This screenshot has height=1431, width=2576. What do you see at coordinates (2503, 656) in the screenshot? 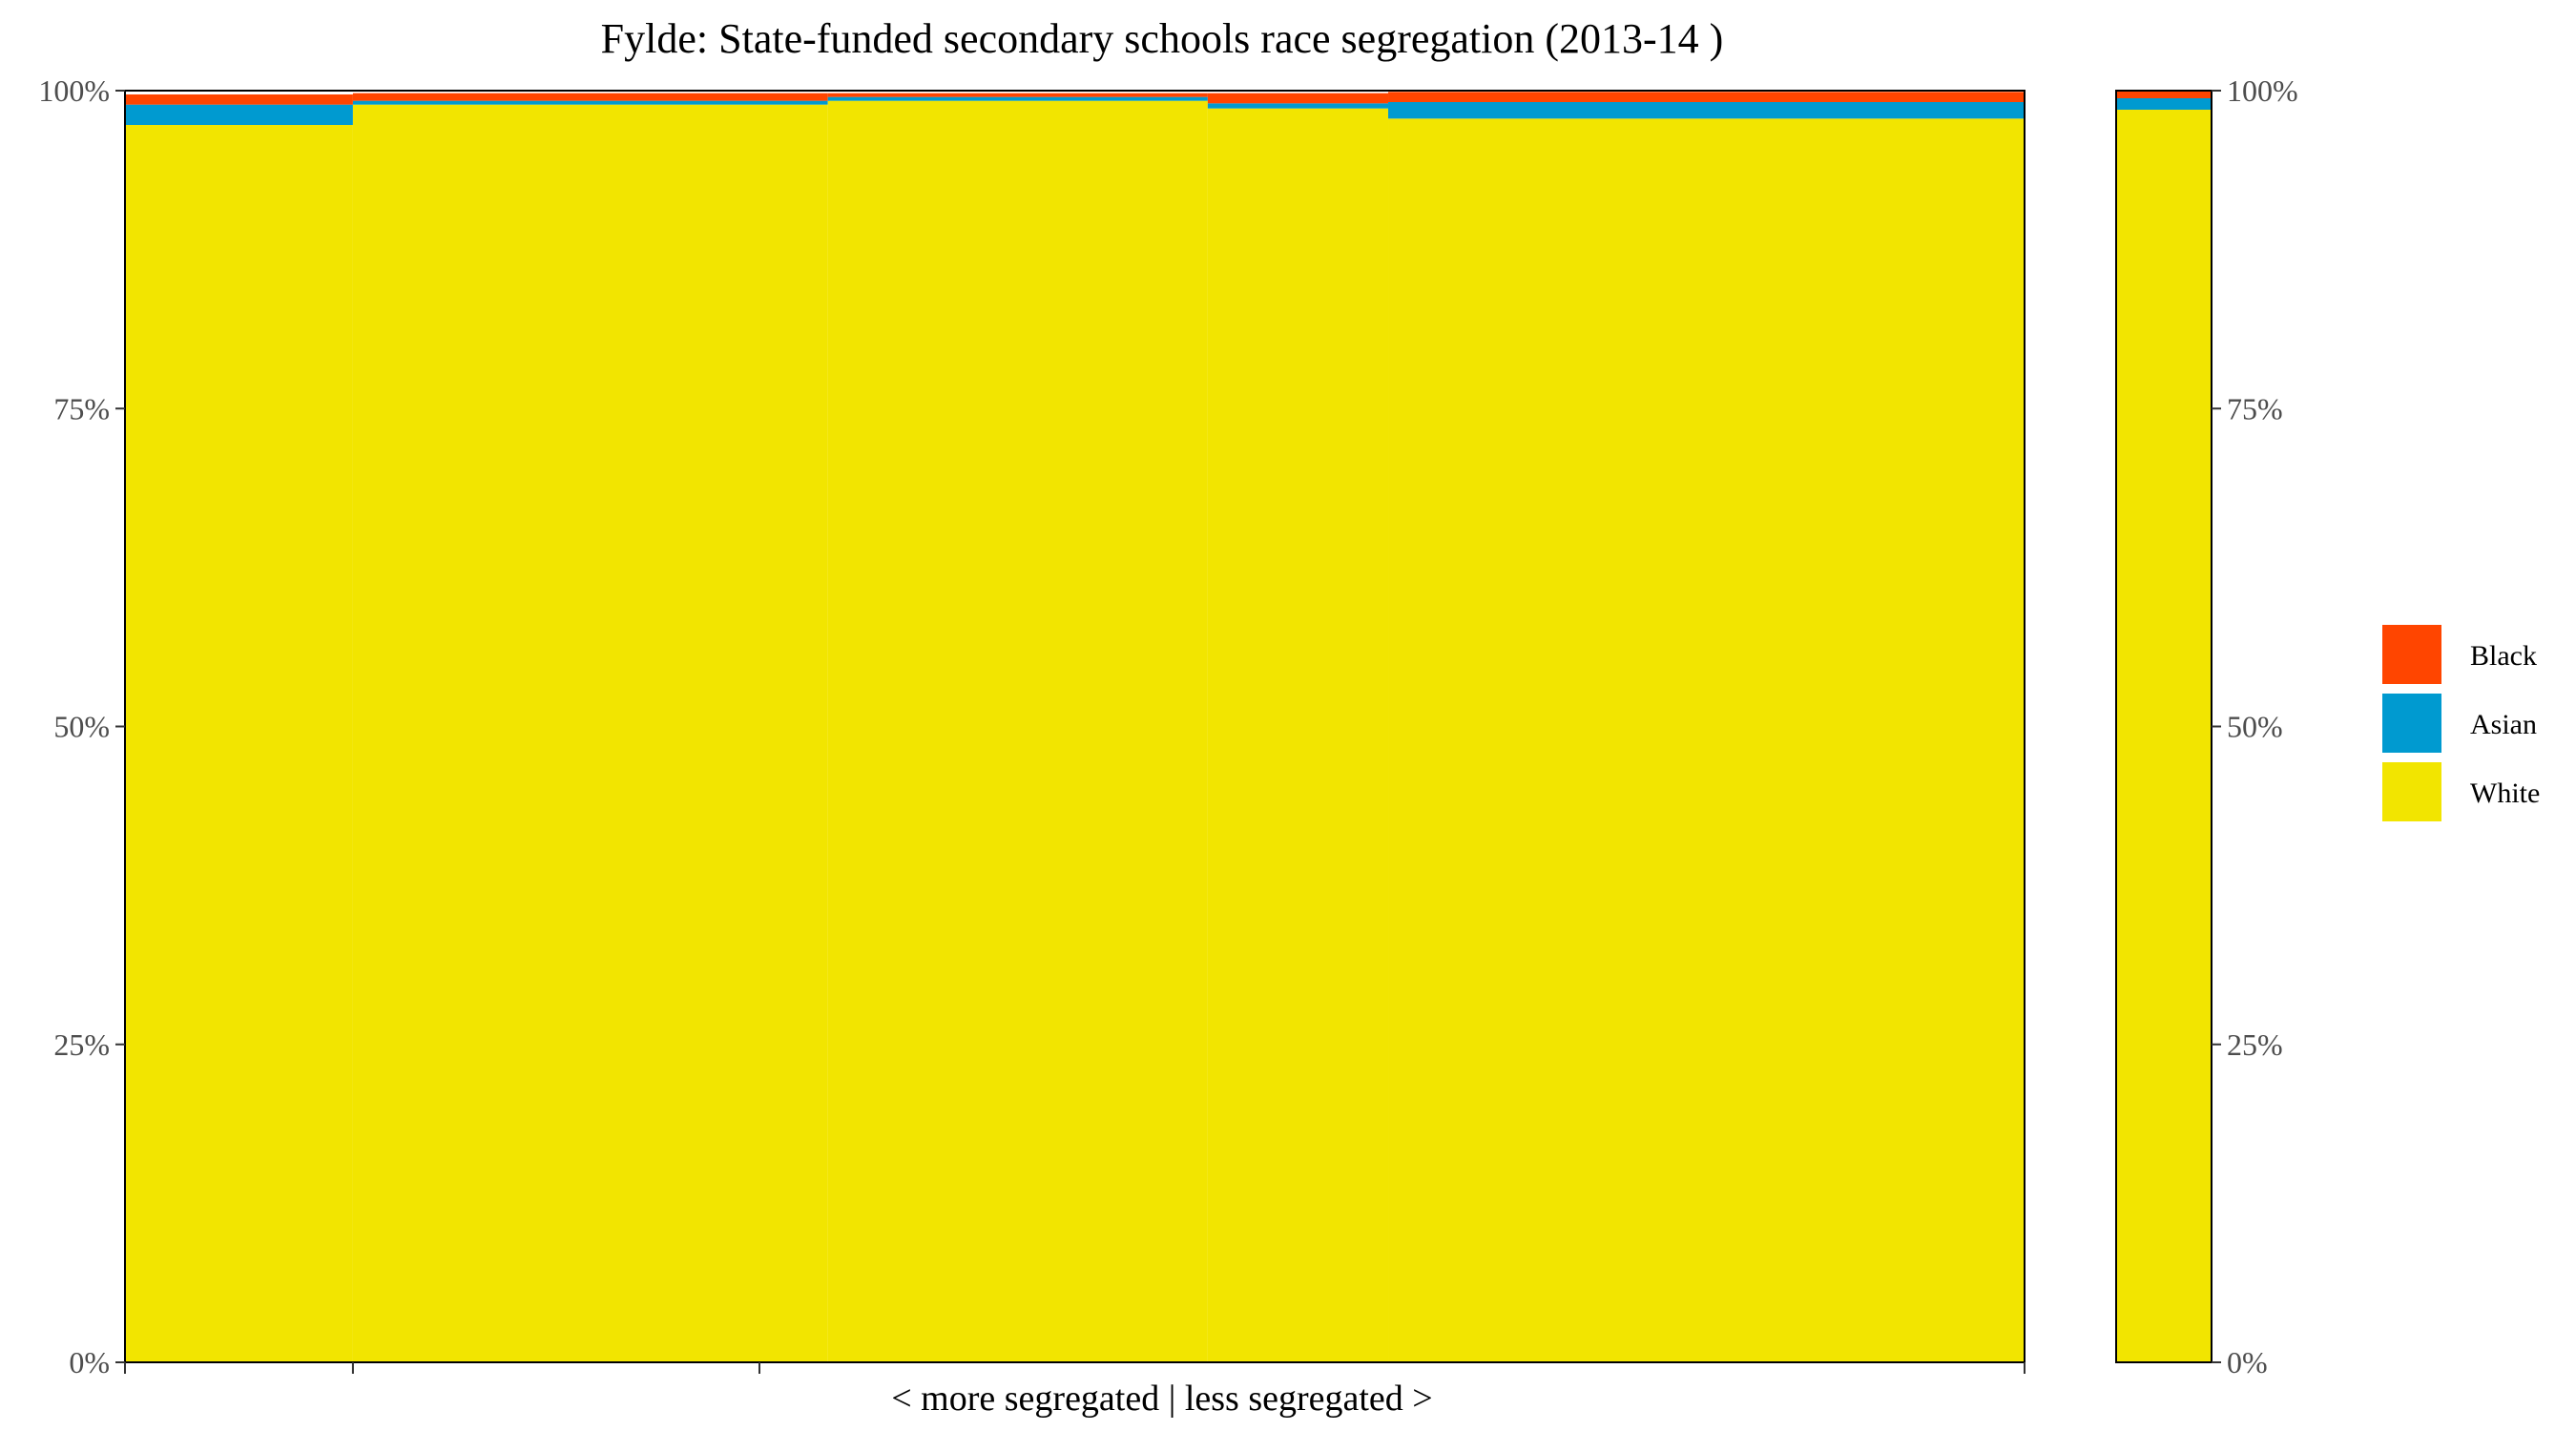
I see `legend-label-black: Black` at bounding box center [2503, 656].